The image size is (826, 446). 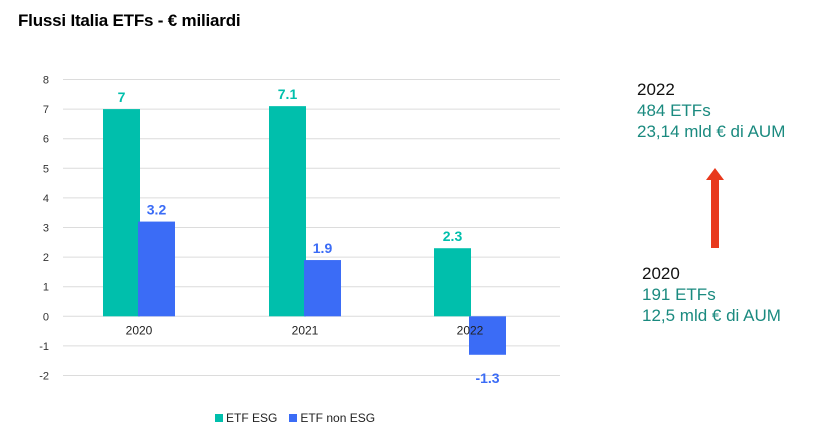 What do you see at coordinates (139, 330) in the screenshot?
I see `x-tick-label: 2020` at bounding box center [139, 330].